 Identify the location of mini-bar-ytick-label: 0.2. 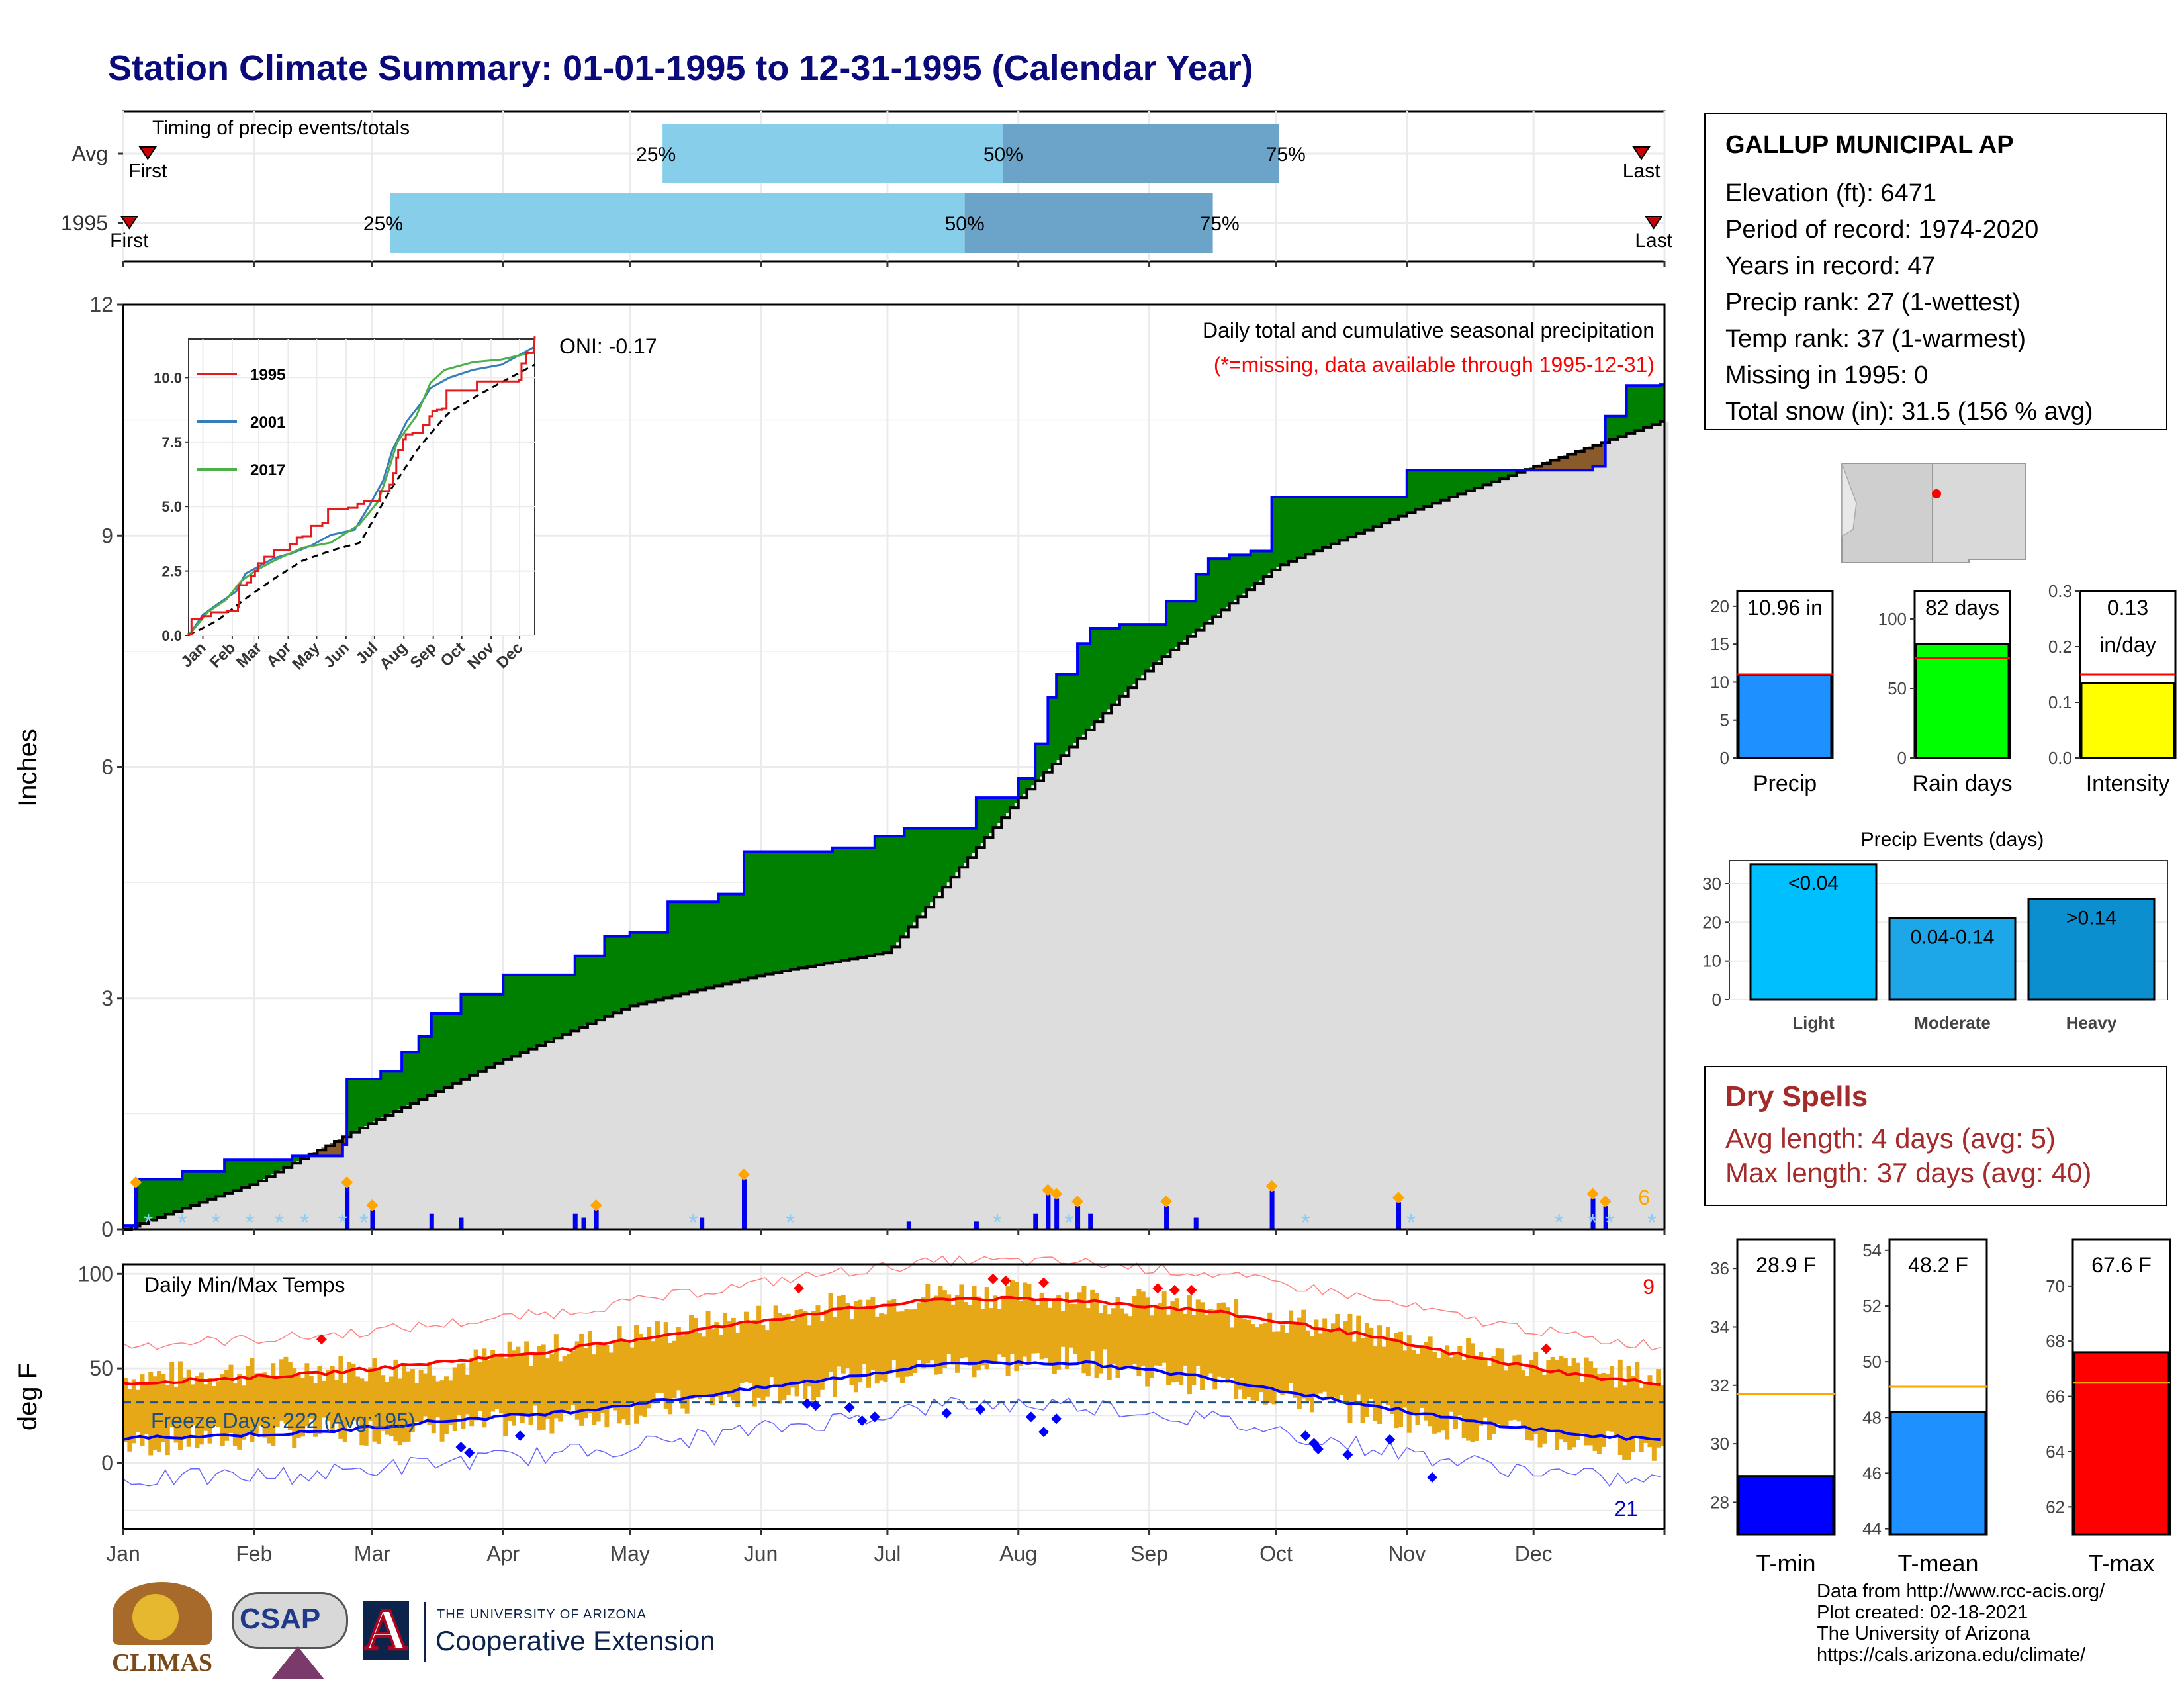
(2060, 647).